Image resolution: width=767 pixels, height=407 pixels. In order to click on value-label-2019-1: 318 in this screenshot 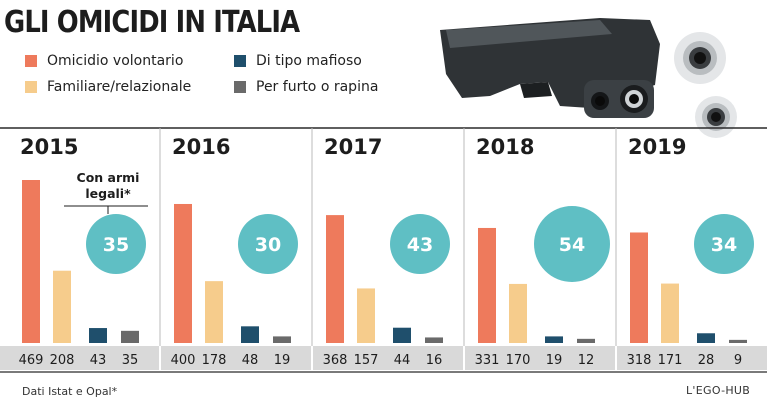, I will do `click(639, 360)`.